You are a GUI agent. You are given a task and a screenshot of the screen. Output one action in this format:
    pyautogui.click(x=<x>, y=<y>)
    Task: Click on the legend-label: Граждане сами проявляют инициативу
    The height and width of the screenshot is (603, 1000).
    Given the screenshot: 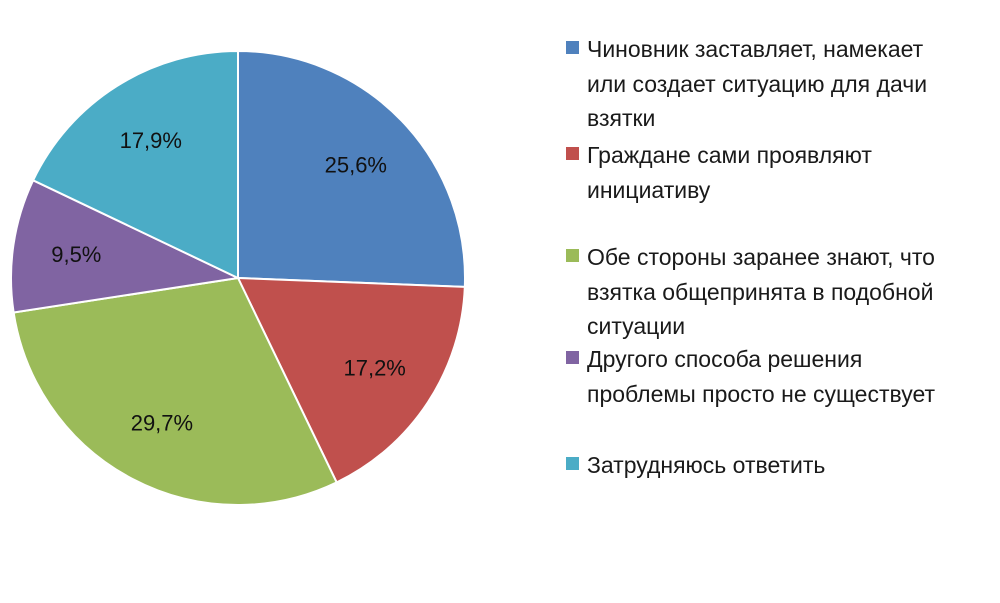 What is the action you would take?
    pyautogui.click(x=729, y=172)
    